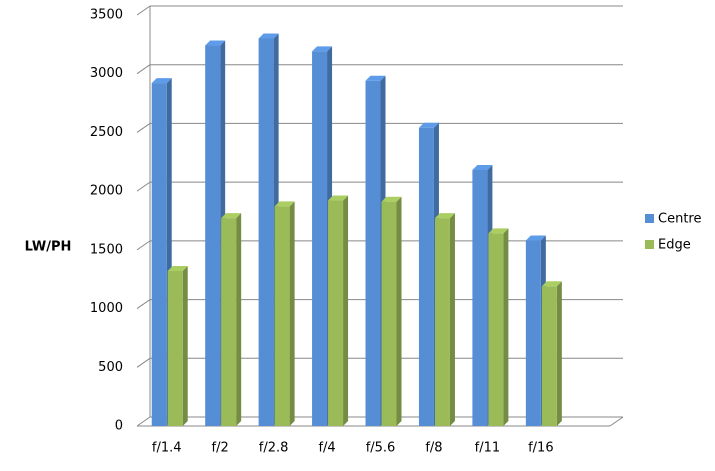  Describe the element at coordinates (220, 448) in the screenshot. I see `x-tick-label: f/2` at that location.